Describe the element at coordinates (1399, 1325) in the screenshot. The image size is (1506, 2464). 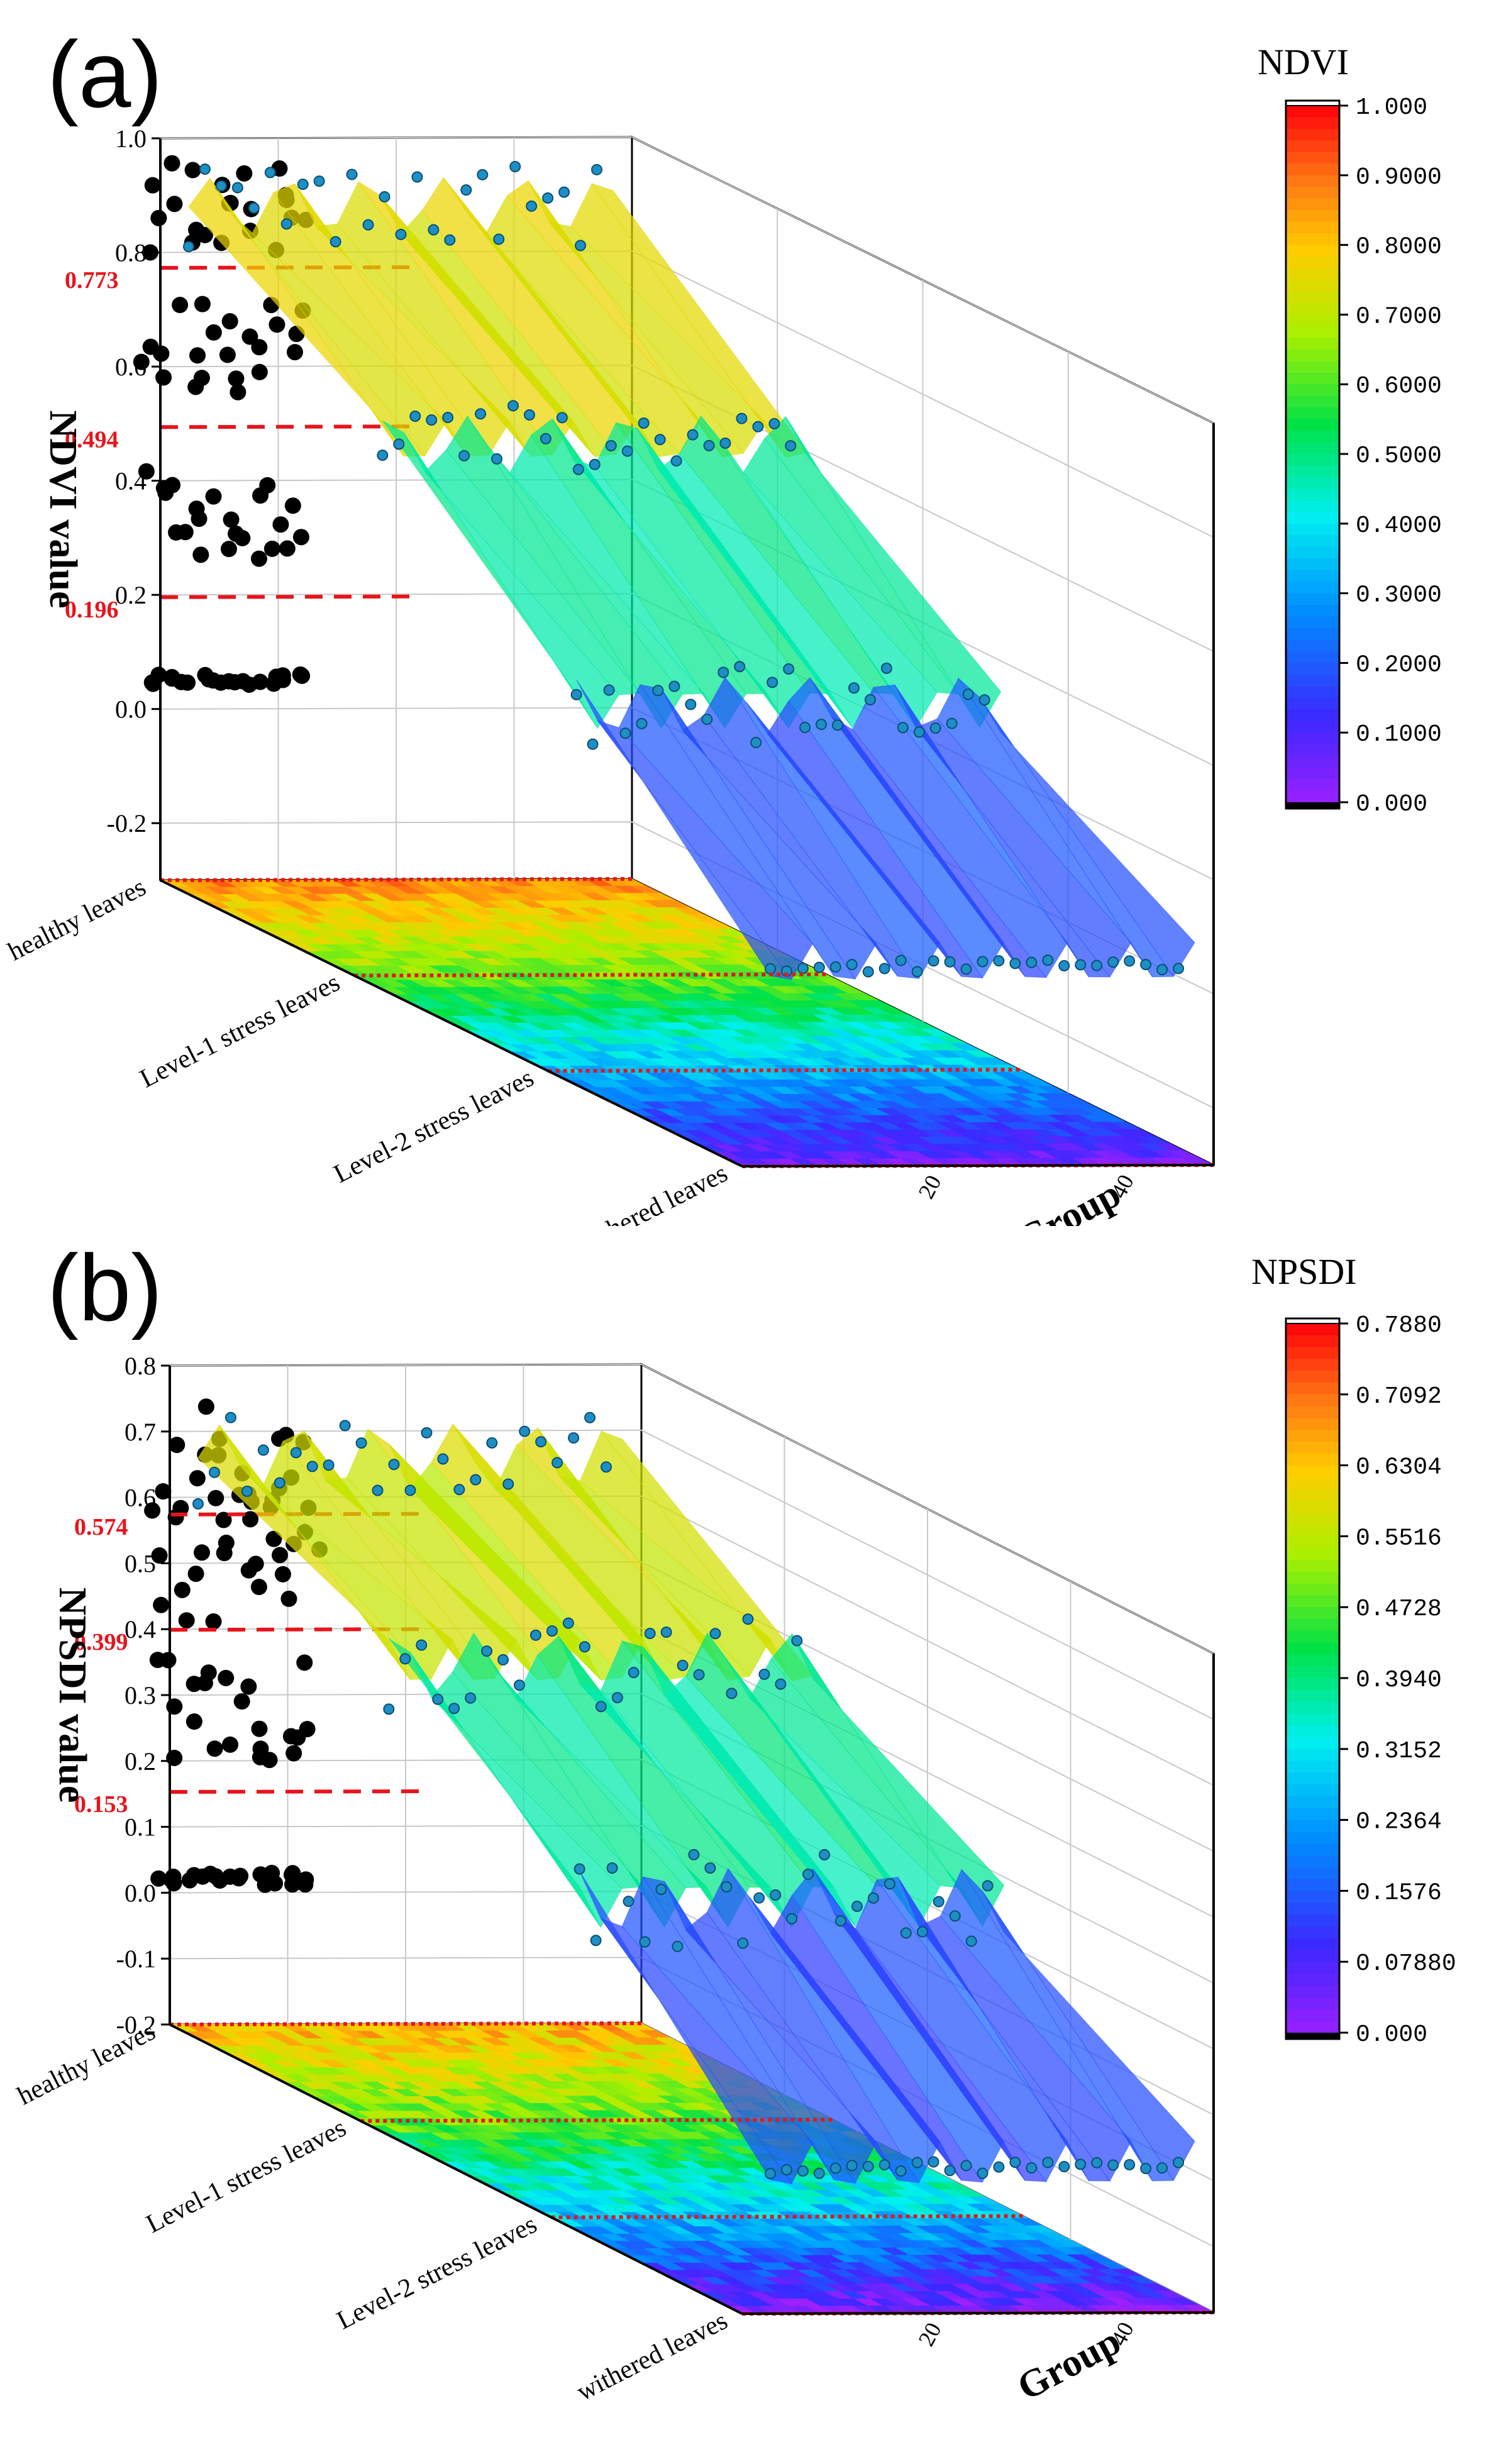
I see `colorbar-tick-label: 0.7880` at that location.